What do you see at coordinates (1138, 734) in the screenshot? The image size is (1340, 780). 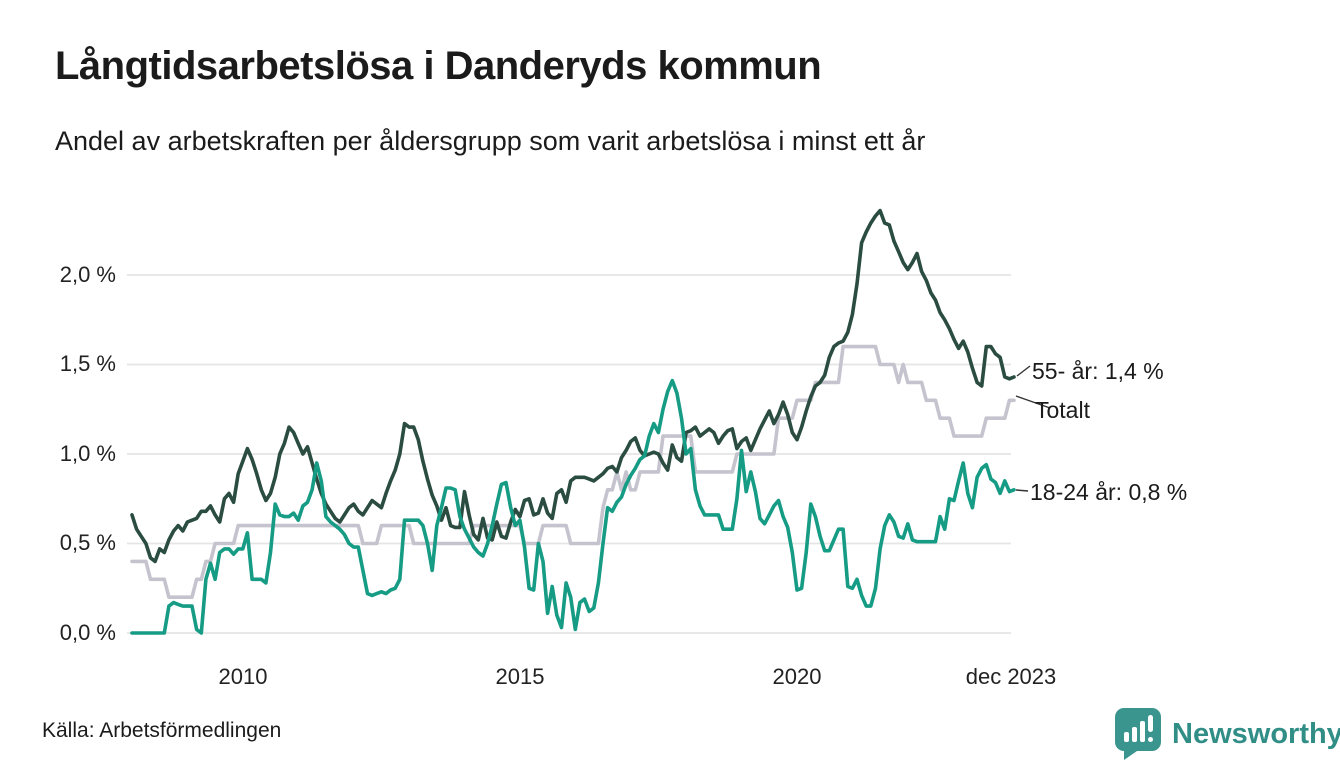 I see `newsworthy-icon` at bounding box center [1138, 734].